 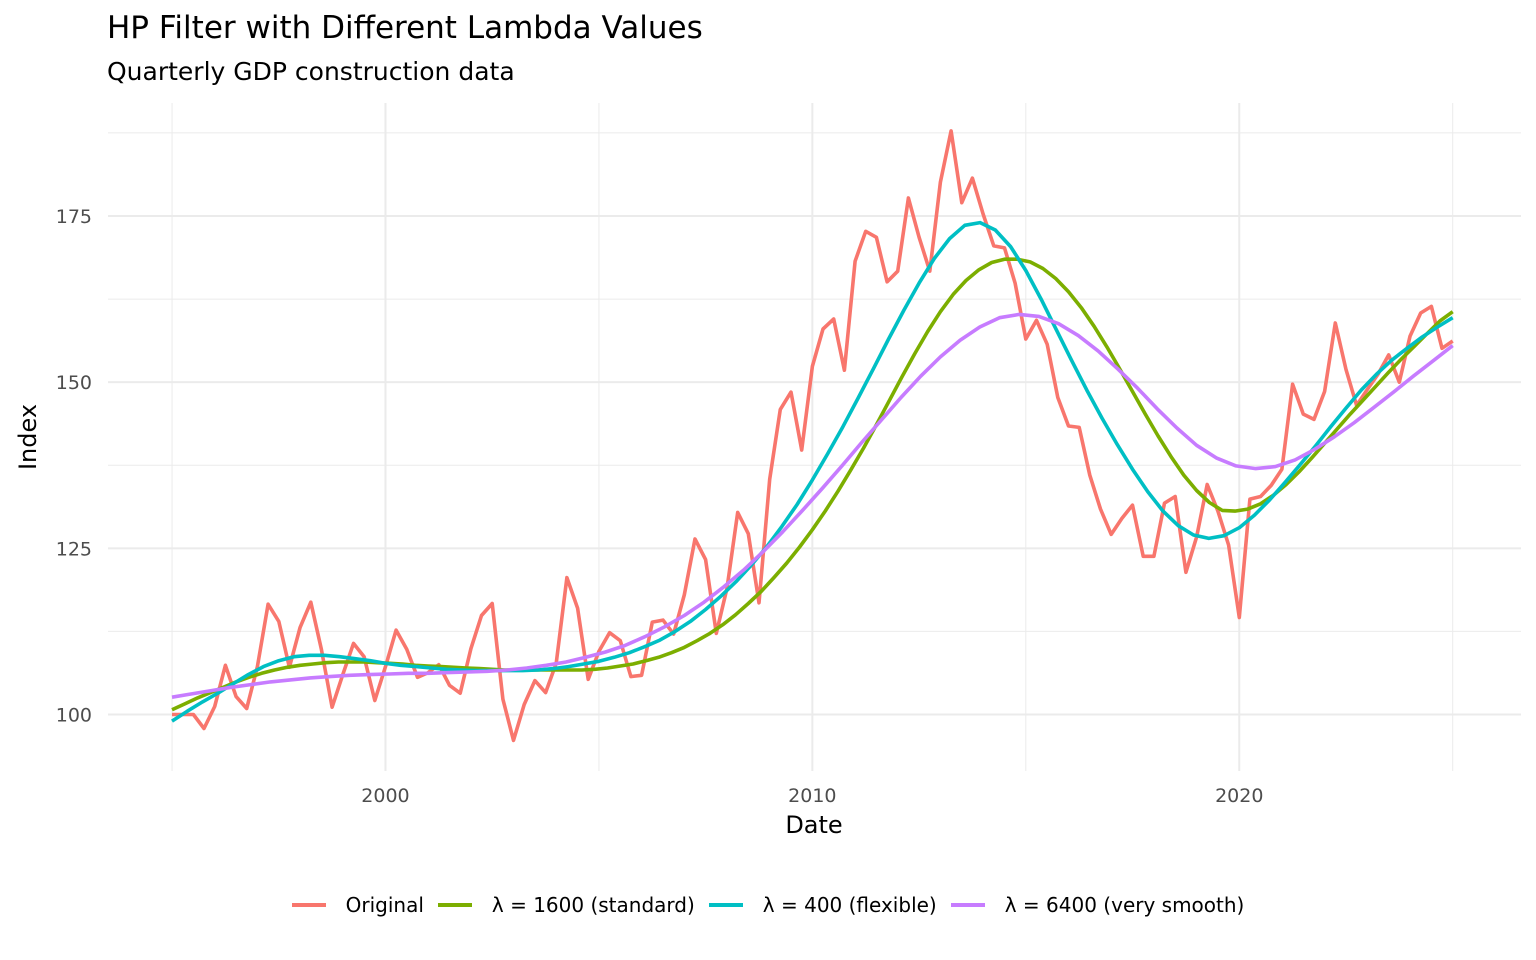 I want to click on chart-subtitle: Quarterly GDP construction data, so click(x=311, y=71).